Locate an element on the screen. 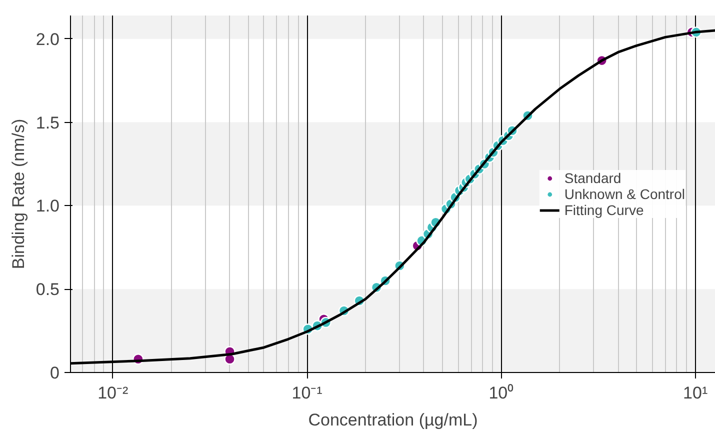  y-tick-label: 0 is located at coordinates (55, 373).